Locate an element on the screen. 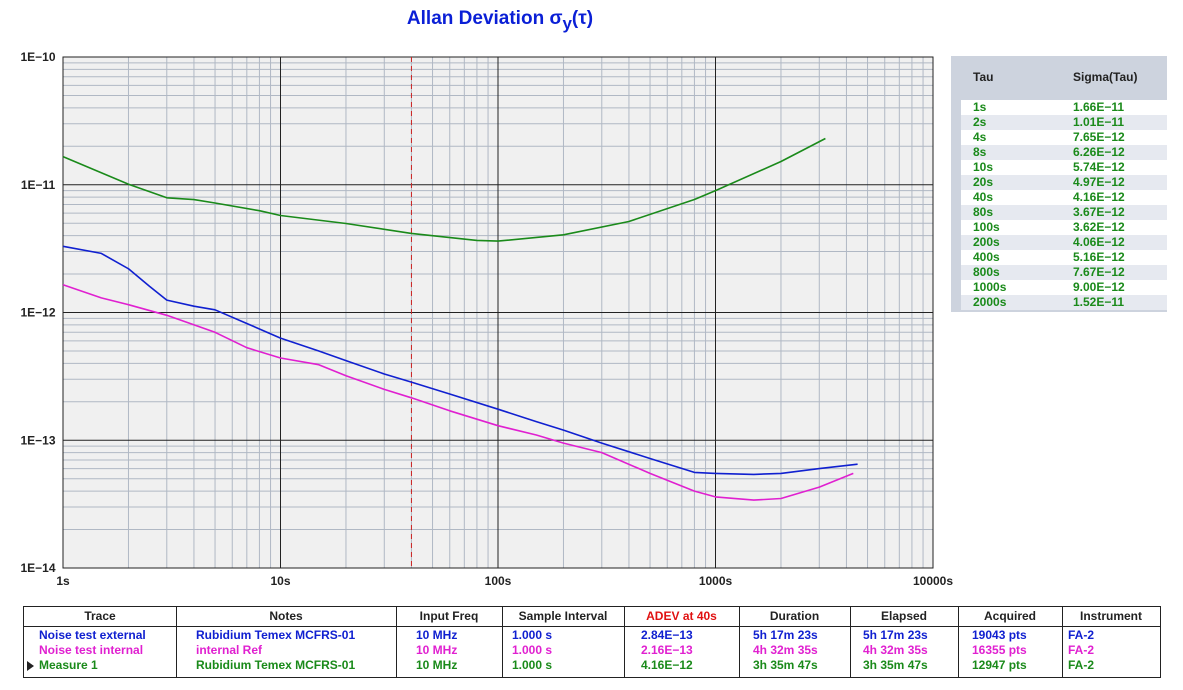  column-header: Duration is located at coordinates (794, 616).